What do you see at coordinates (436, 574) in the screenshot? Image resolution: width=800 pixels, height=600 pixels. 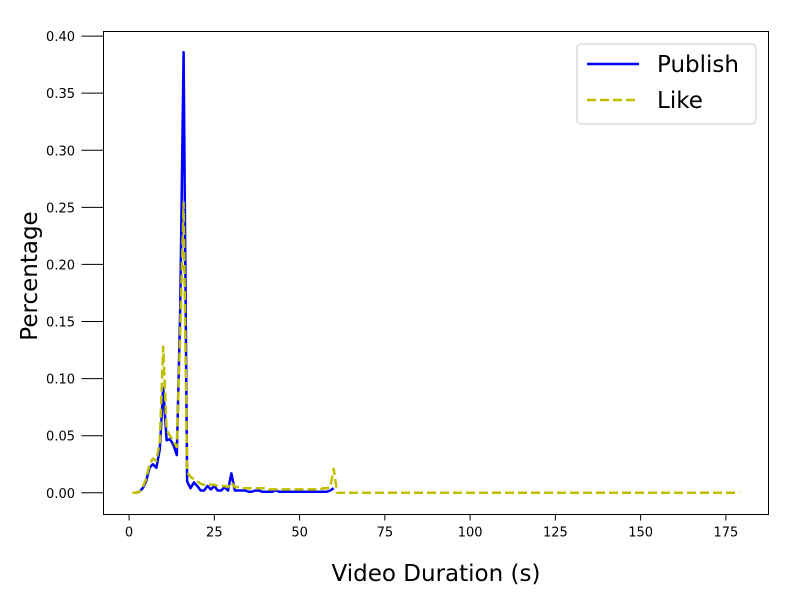 I see `x-axis-label: Video Duration (s)` at bounding box center [436, 574].